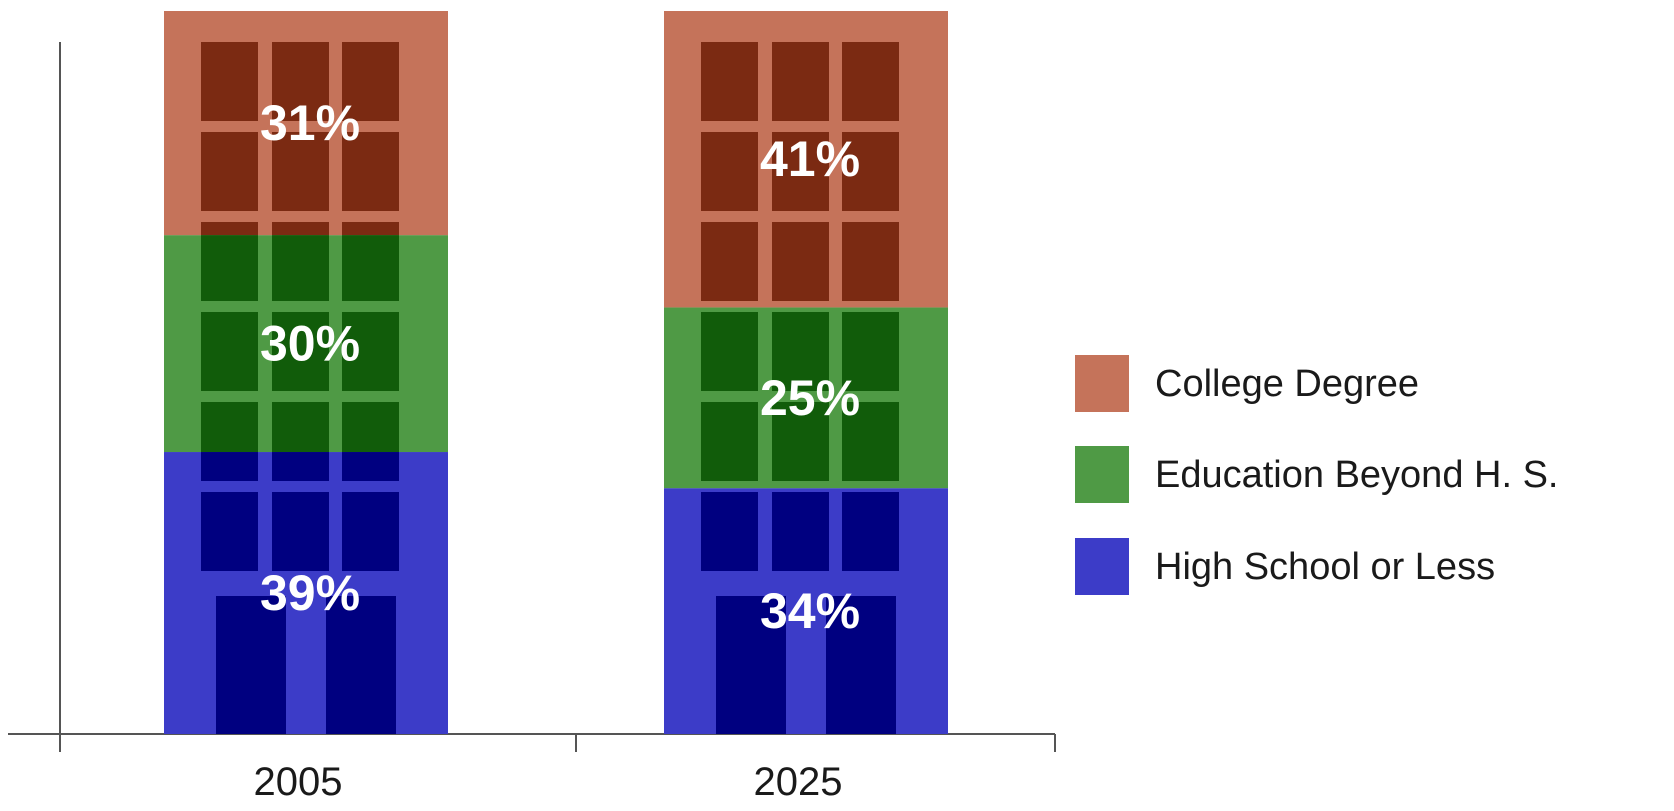 The width and height of the screenshot is (1674, 811). What do you see at coordinates (729, 171) in the screenshot?
I see `building-window-2025-r1-c0` at bounding box center [729, 171].